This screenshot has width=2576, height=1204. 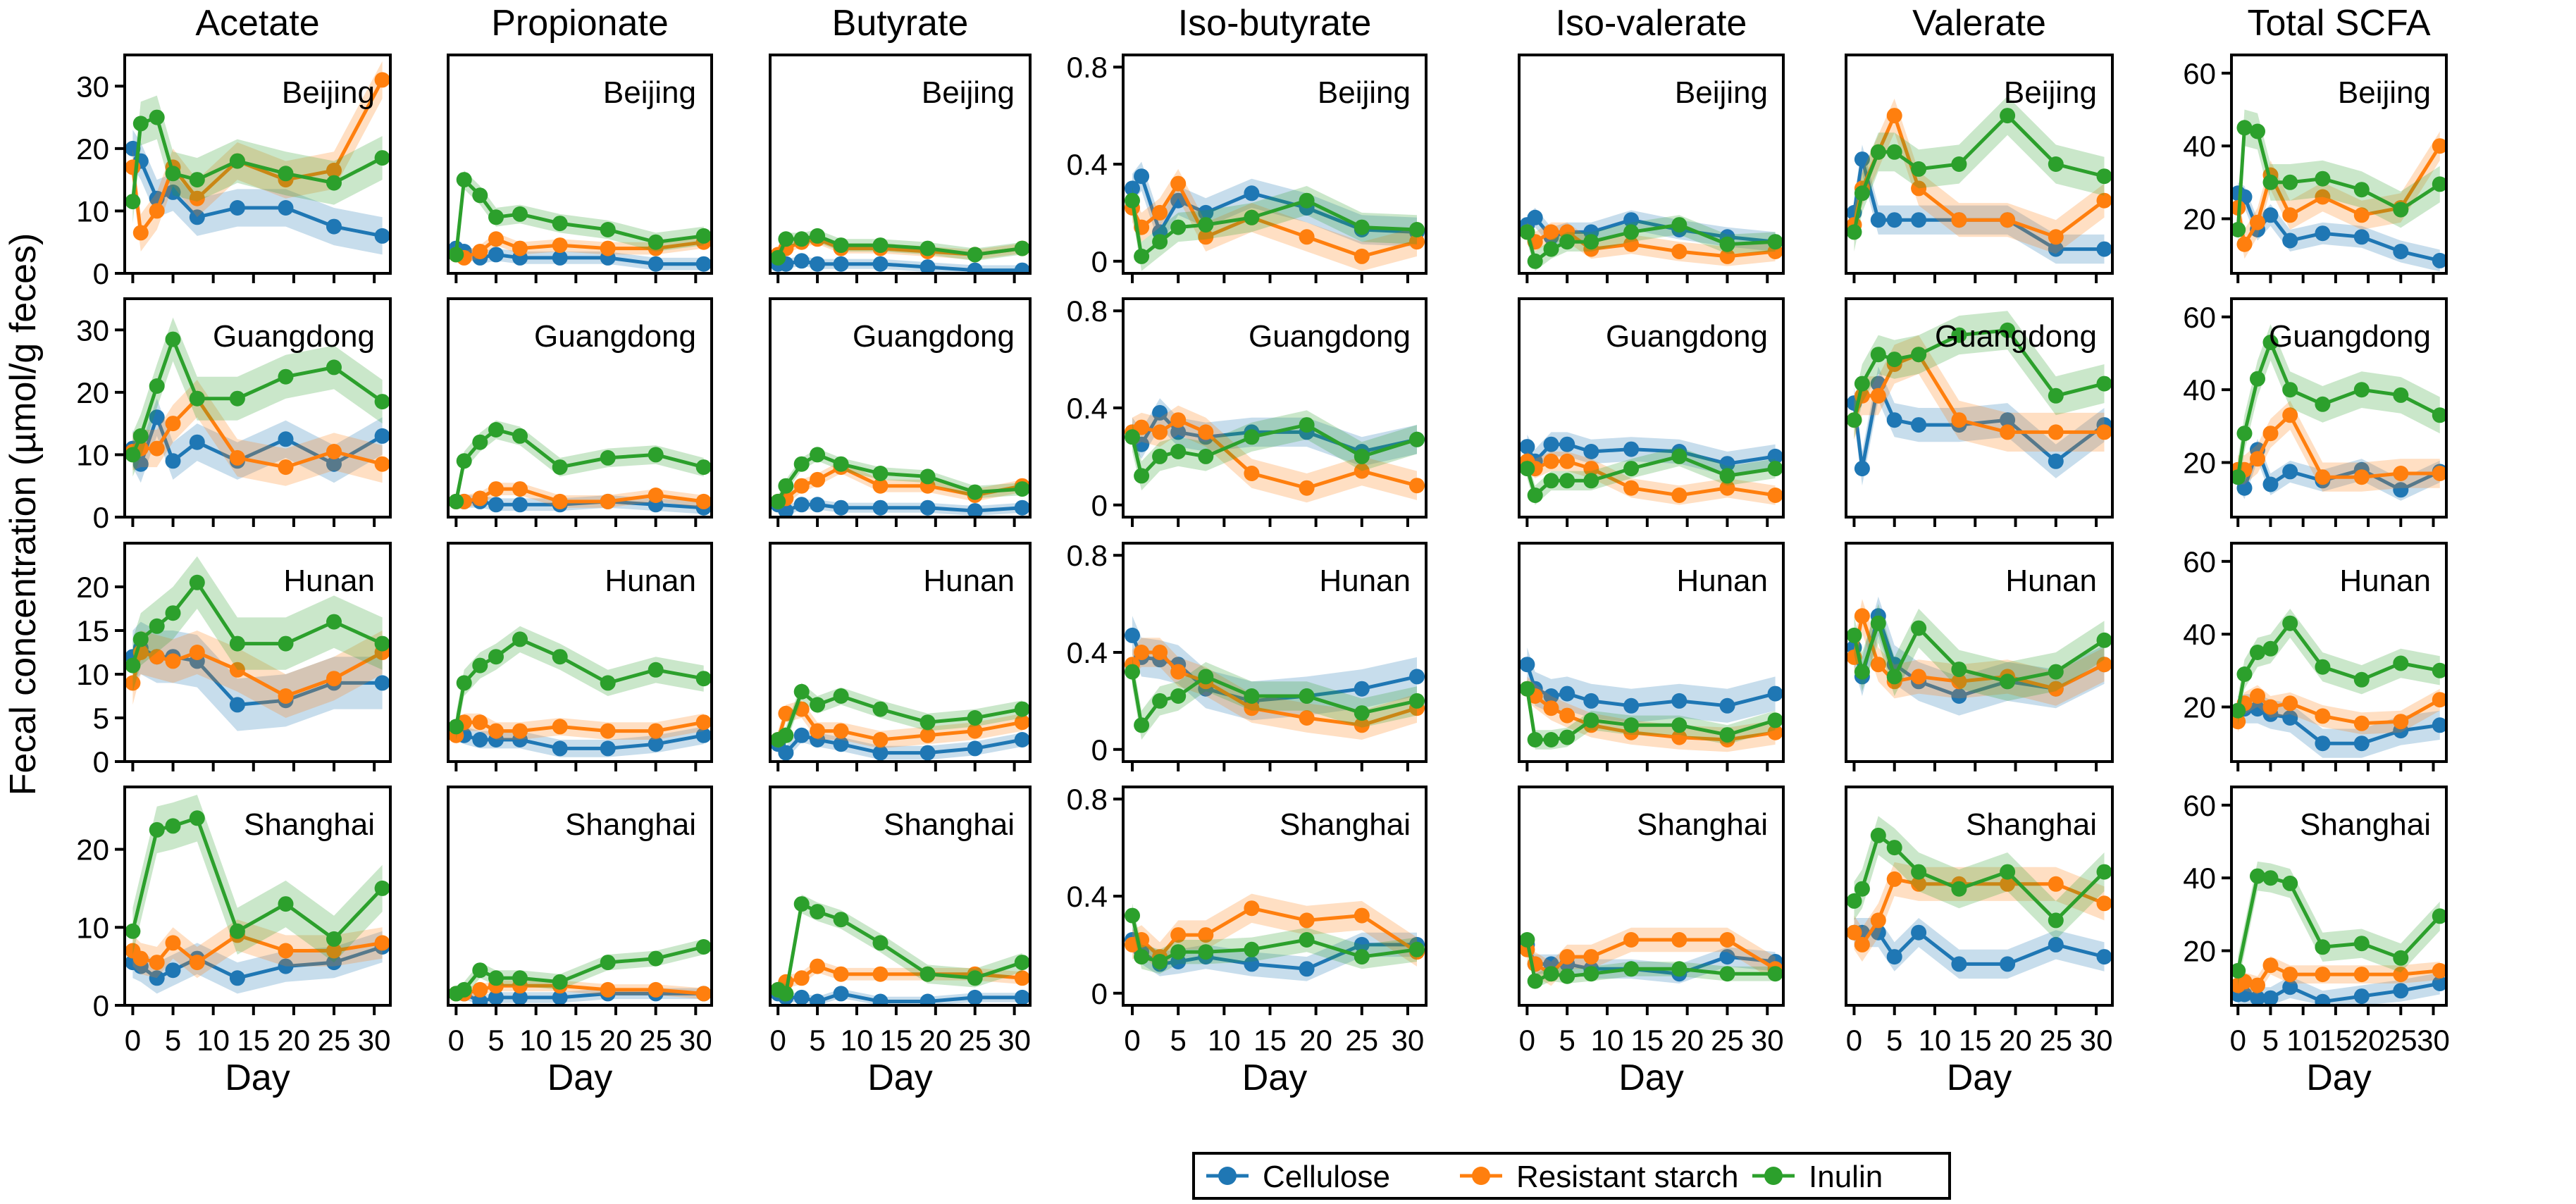 What do you see at coordinates (1270, 1040) in the screenshot?
I see `x-tick-label: 15` at bounding box center [1270, 1040].